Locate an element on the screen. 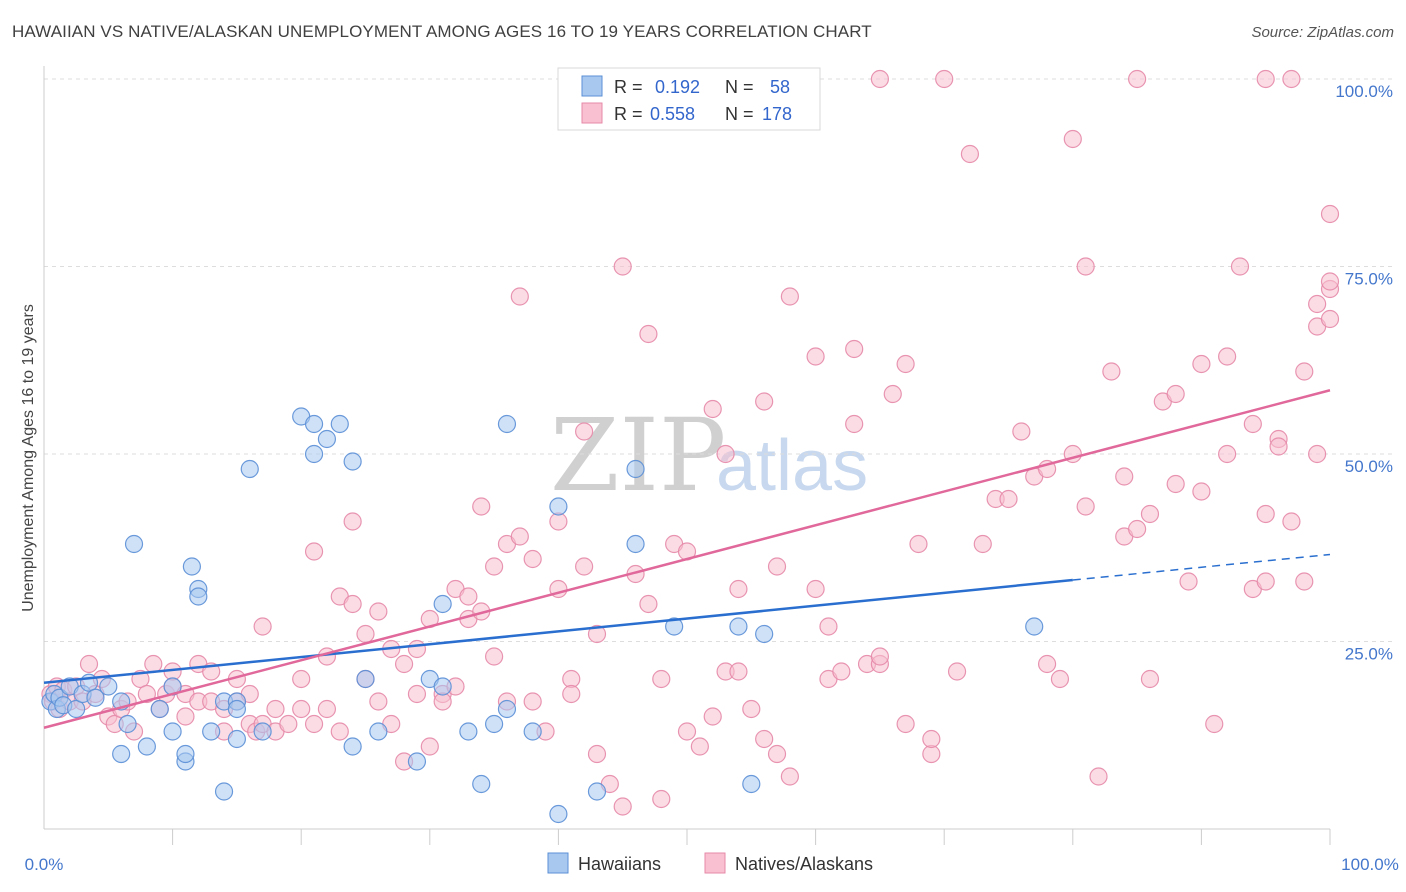 This screenshot has width=1406, height=892. watermark-zip: ZIP is located at coordinates (638, 455).